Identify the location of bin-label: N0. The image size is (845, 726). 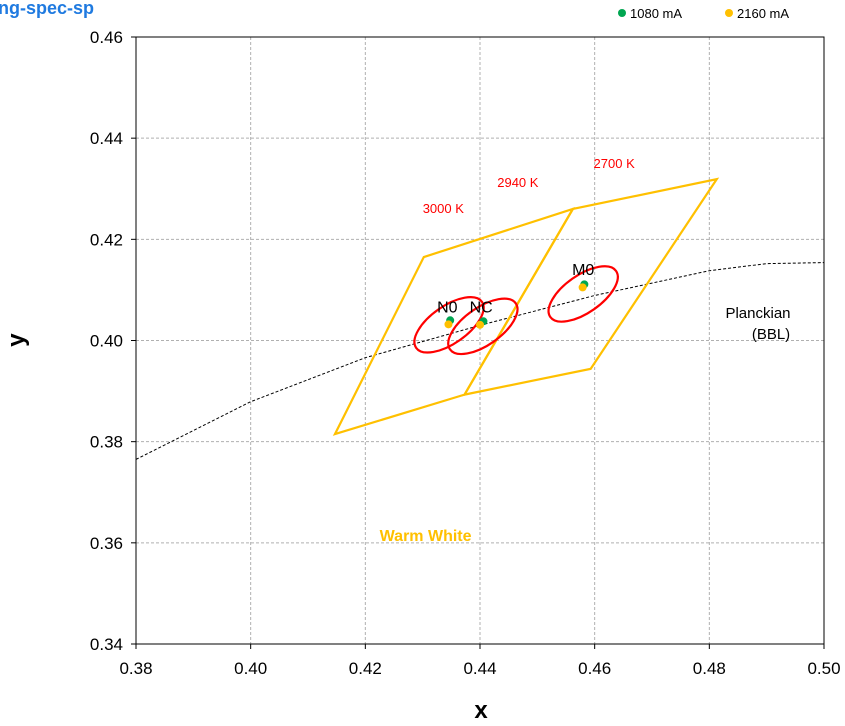
(447, 308).